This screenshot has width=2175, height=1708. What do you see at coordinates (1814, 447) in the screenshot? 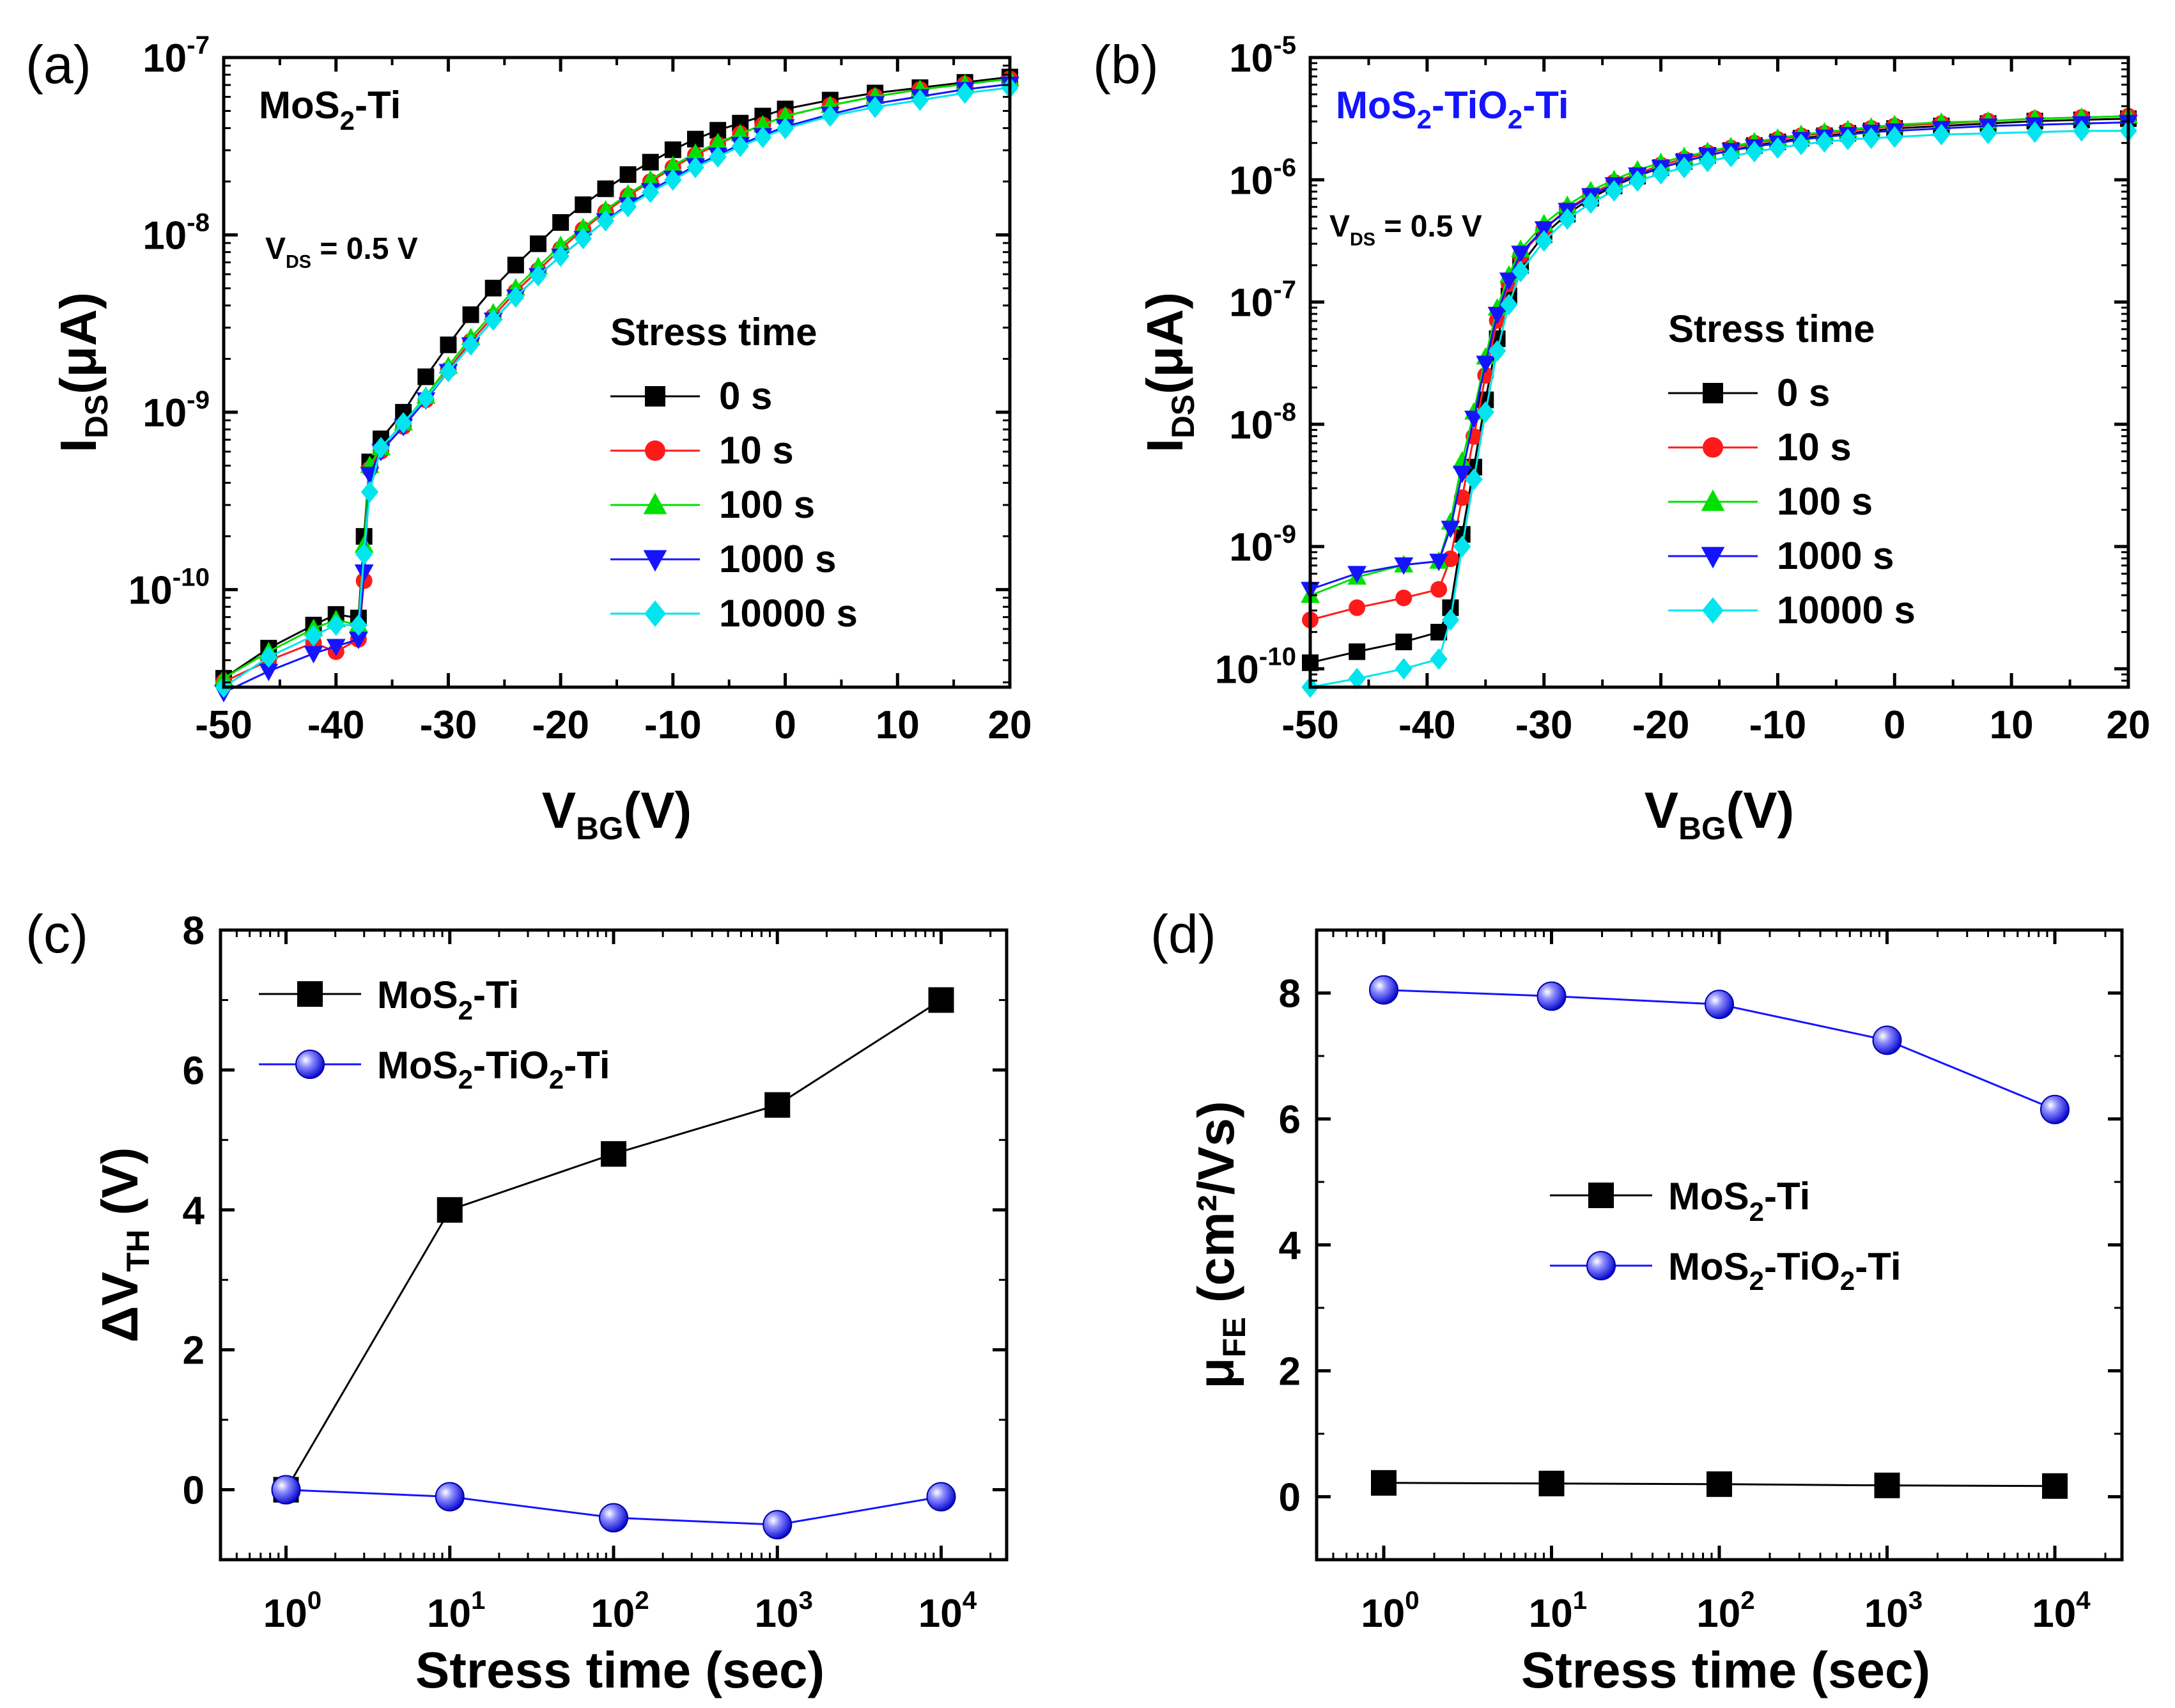
I see `legend-label: 10 s` at bounding box center [1814, 447].